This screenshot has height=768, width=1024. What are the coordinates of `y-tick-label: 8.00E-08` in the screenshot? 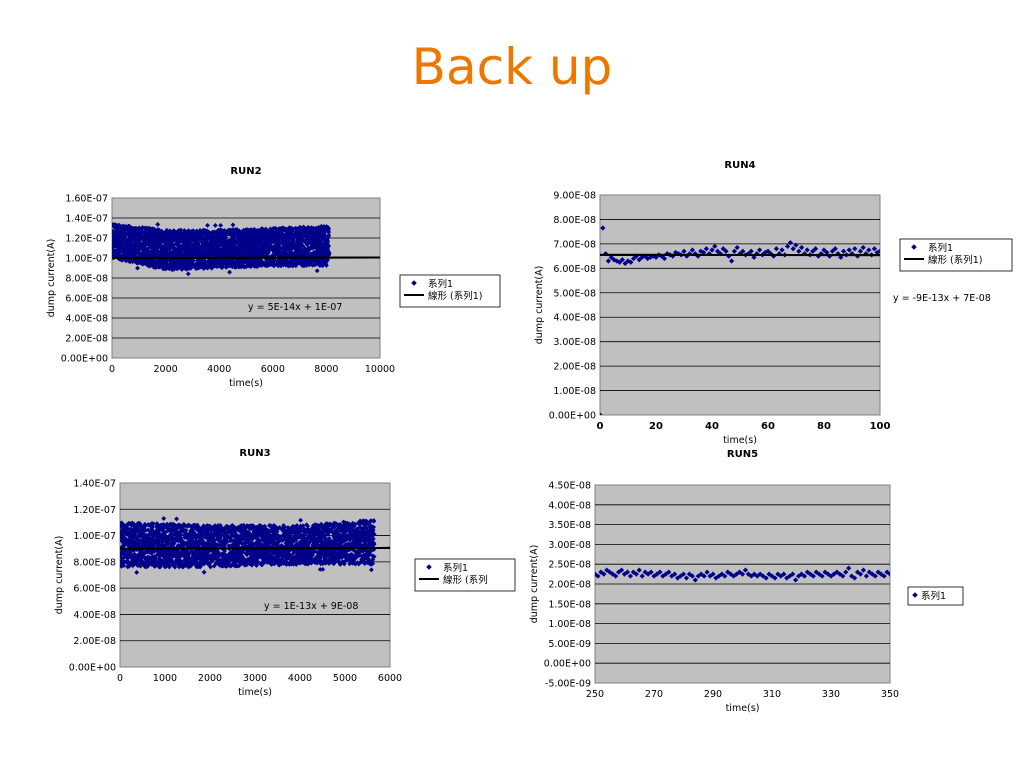 It's located at (574, 220).